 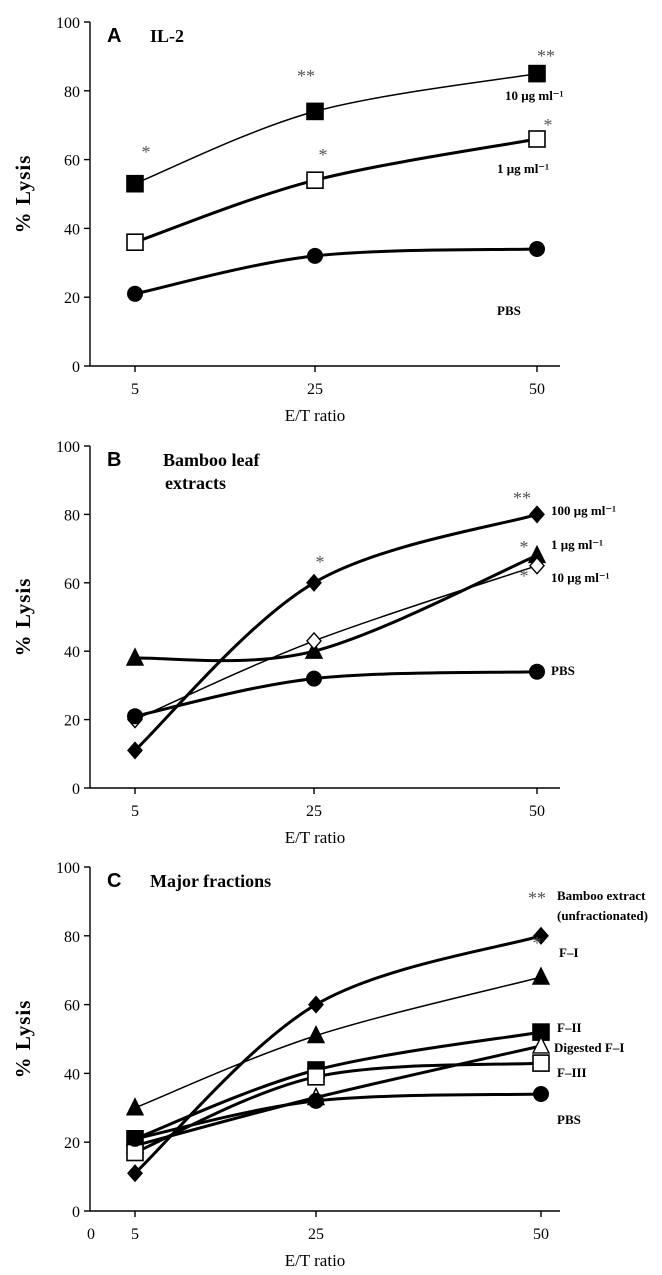 I want to click on series-label: Digested F–I, so click(x=589, y=1047).